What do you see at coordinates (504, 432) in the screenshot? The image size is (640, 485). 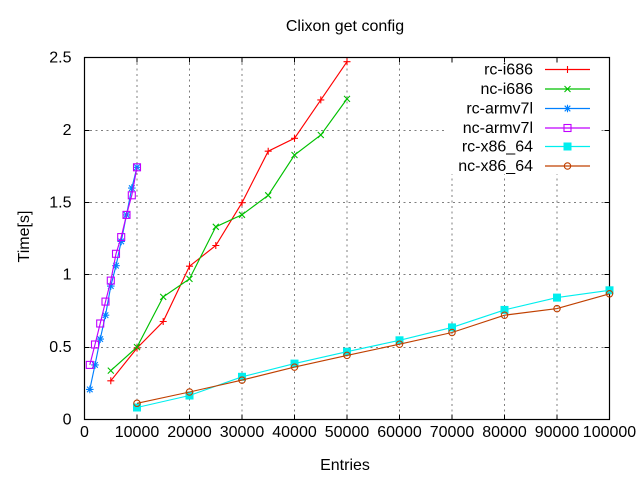 I see `svg-text: 80000` at bounding box center [504, 432].